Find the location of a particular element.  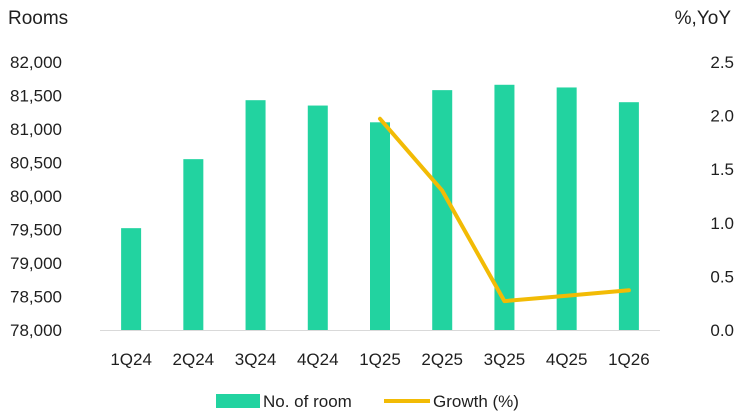

y-left-tick-label: 78,000 is located at coordinates (36, 330).